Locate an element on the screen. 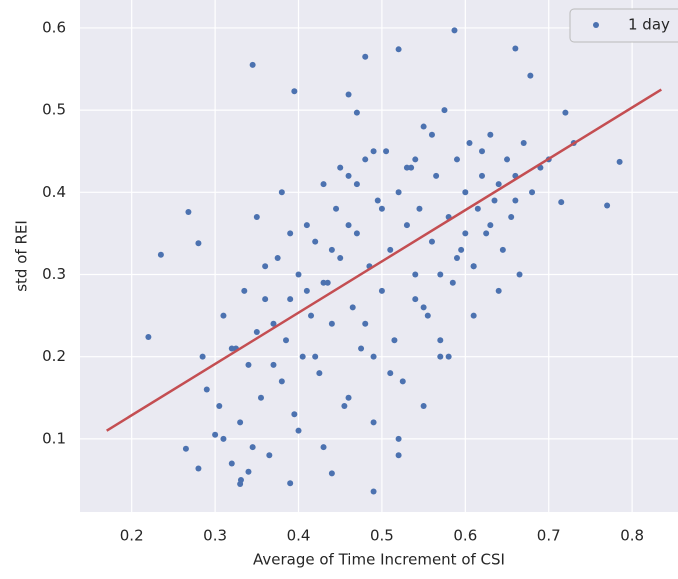 The height and width of the screenshot is (579, 678). legend-box is located at coordinates (623, 25).